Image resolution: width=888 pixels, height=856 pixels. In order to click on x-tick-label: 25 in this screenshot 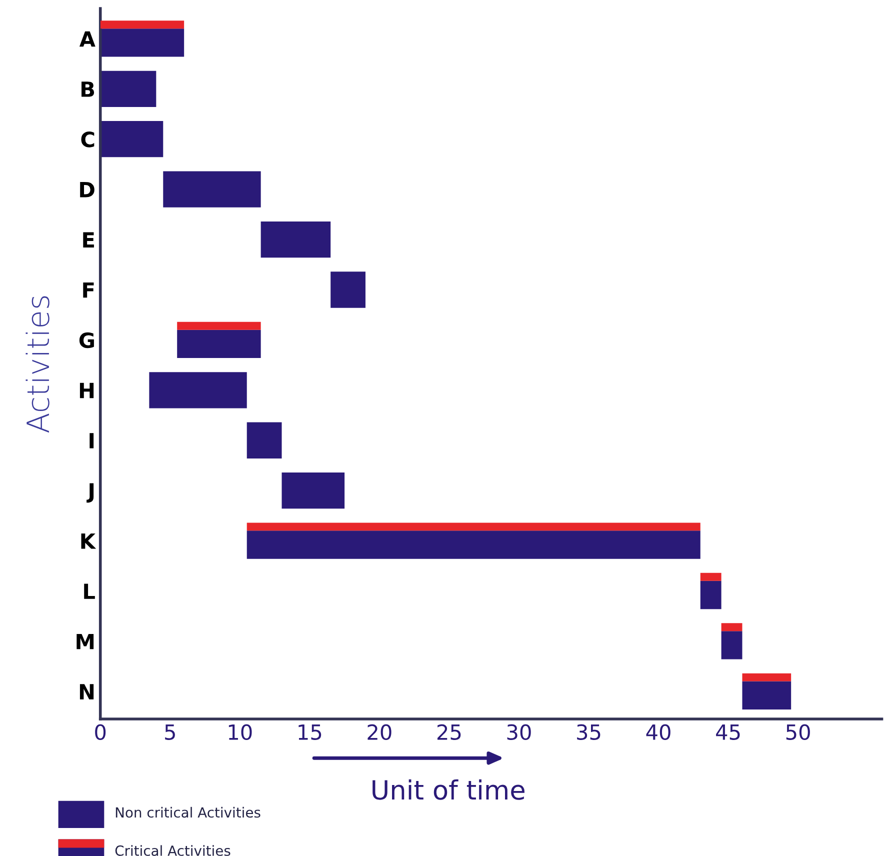, I will do `click(449, 732)`.